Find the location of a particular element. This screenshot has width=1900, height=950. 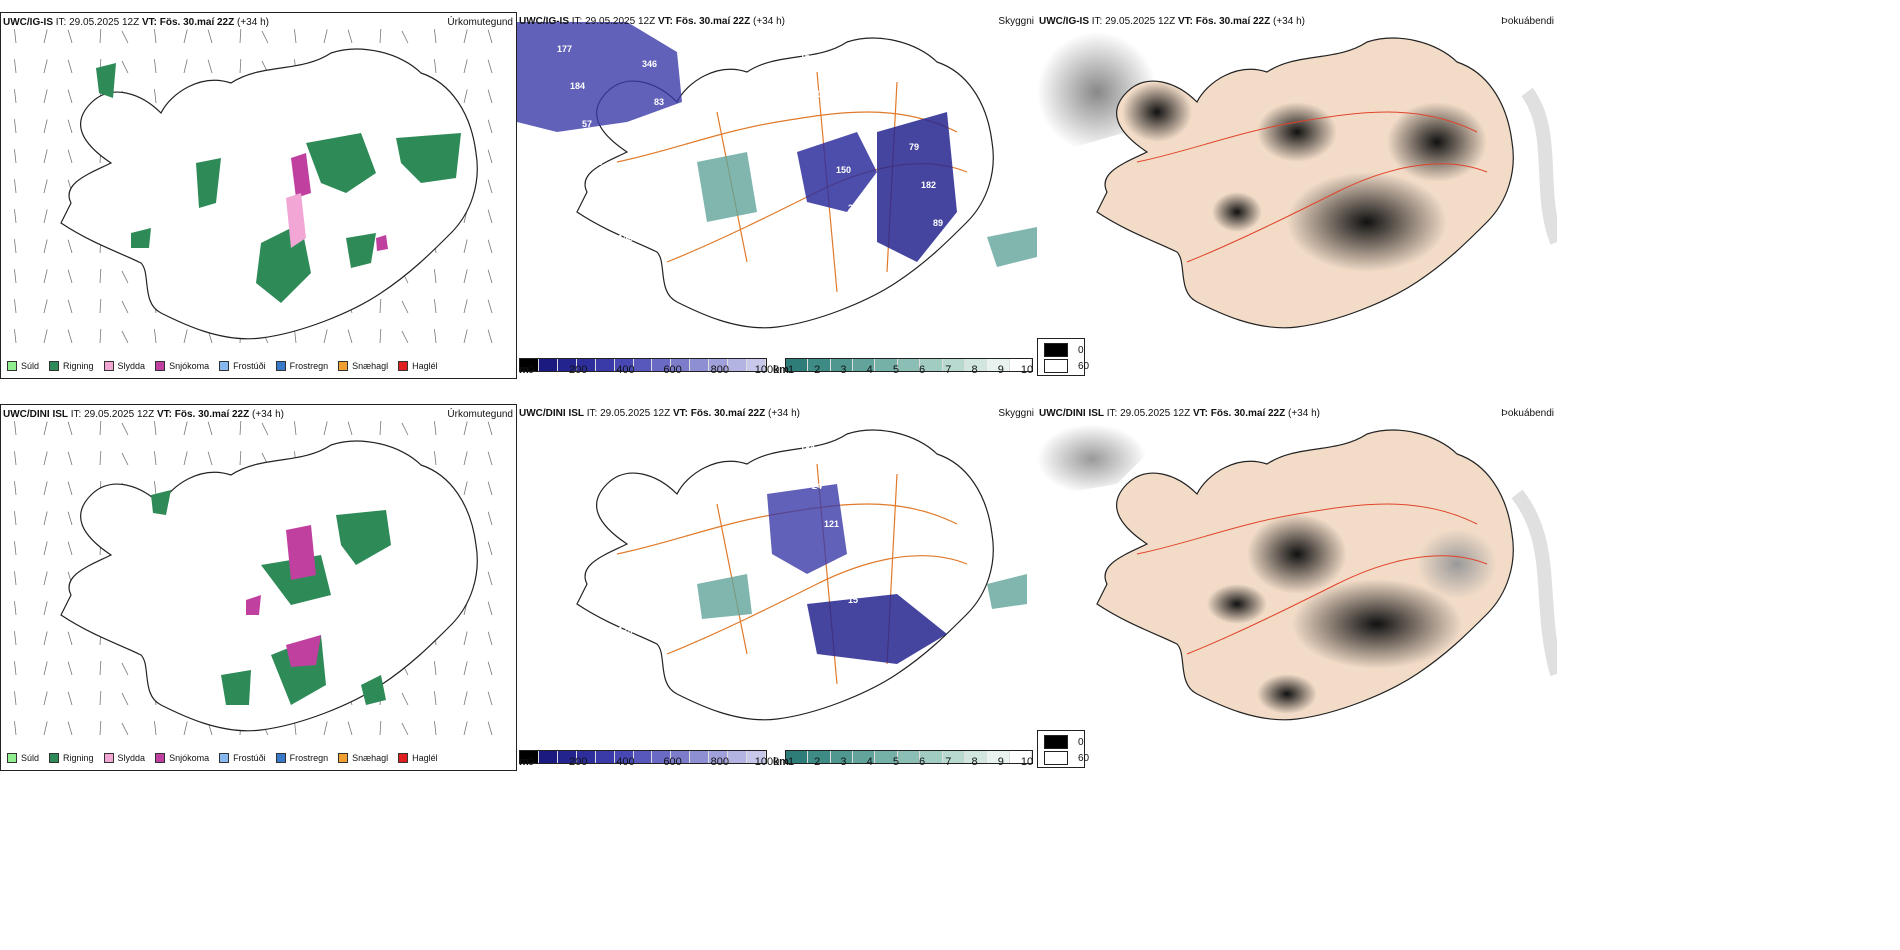

ceiling-label: 37 is located at coordinates (744, 509).